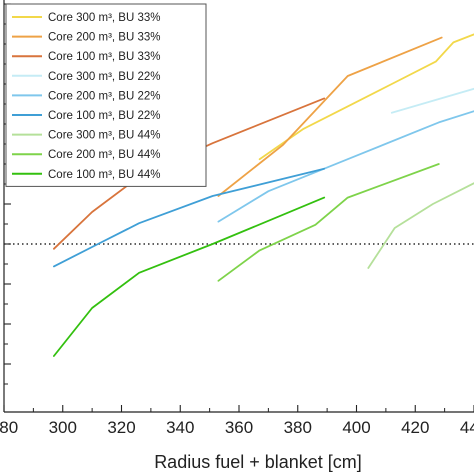  Describe the element at coordinates (121, 427) in the screenshot. I see `x-tick-label: 320` at that location.